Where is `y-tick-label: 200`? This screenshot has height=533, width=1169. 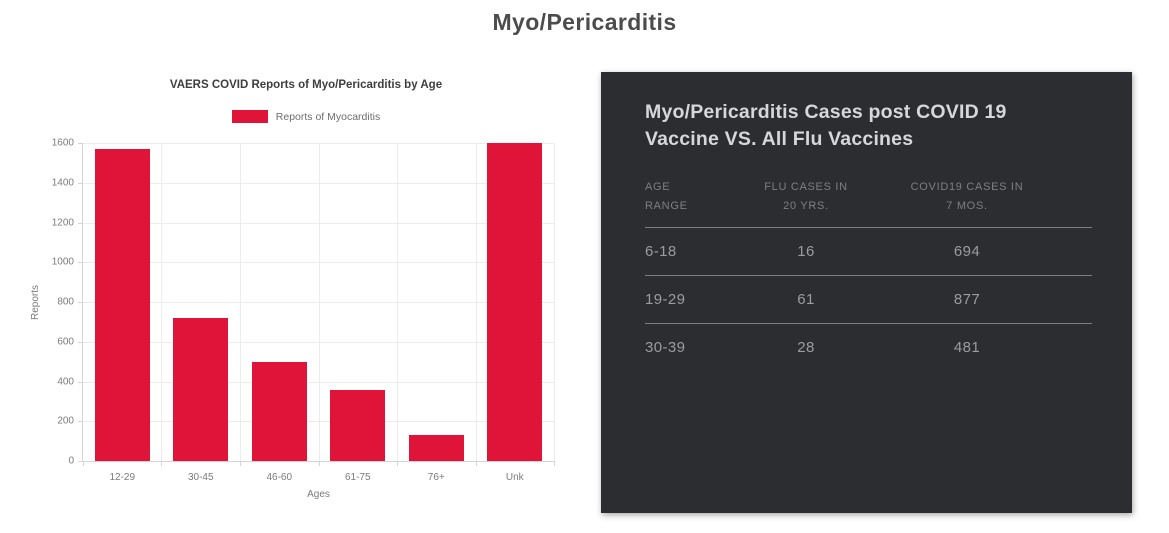
y-tick-label: 200 is located at coordinates (65, 421).